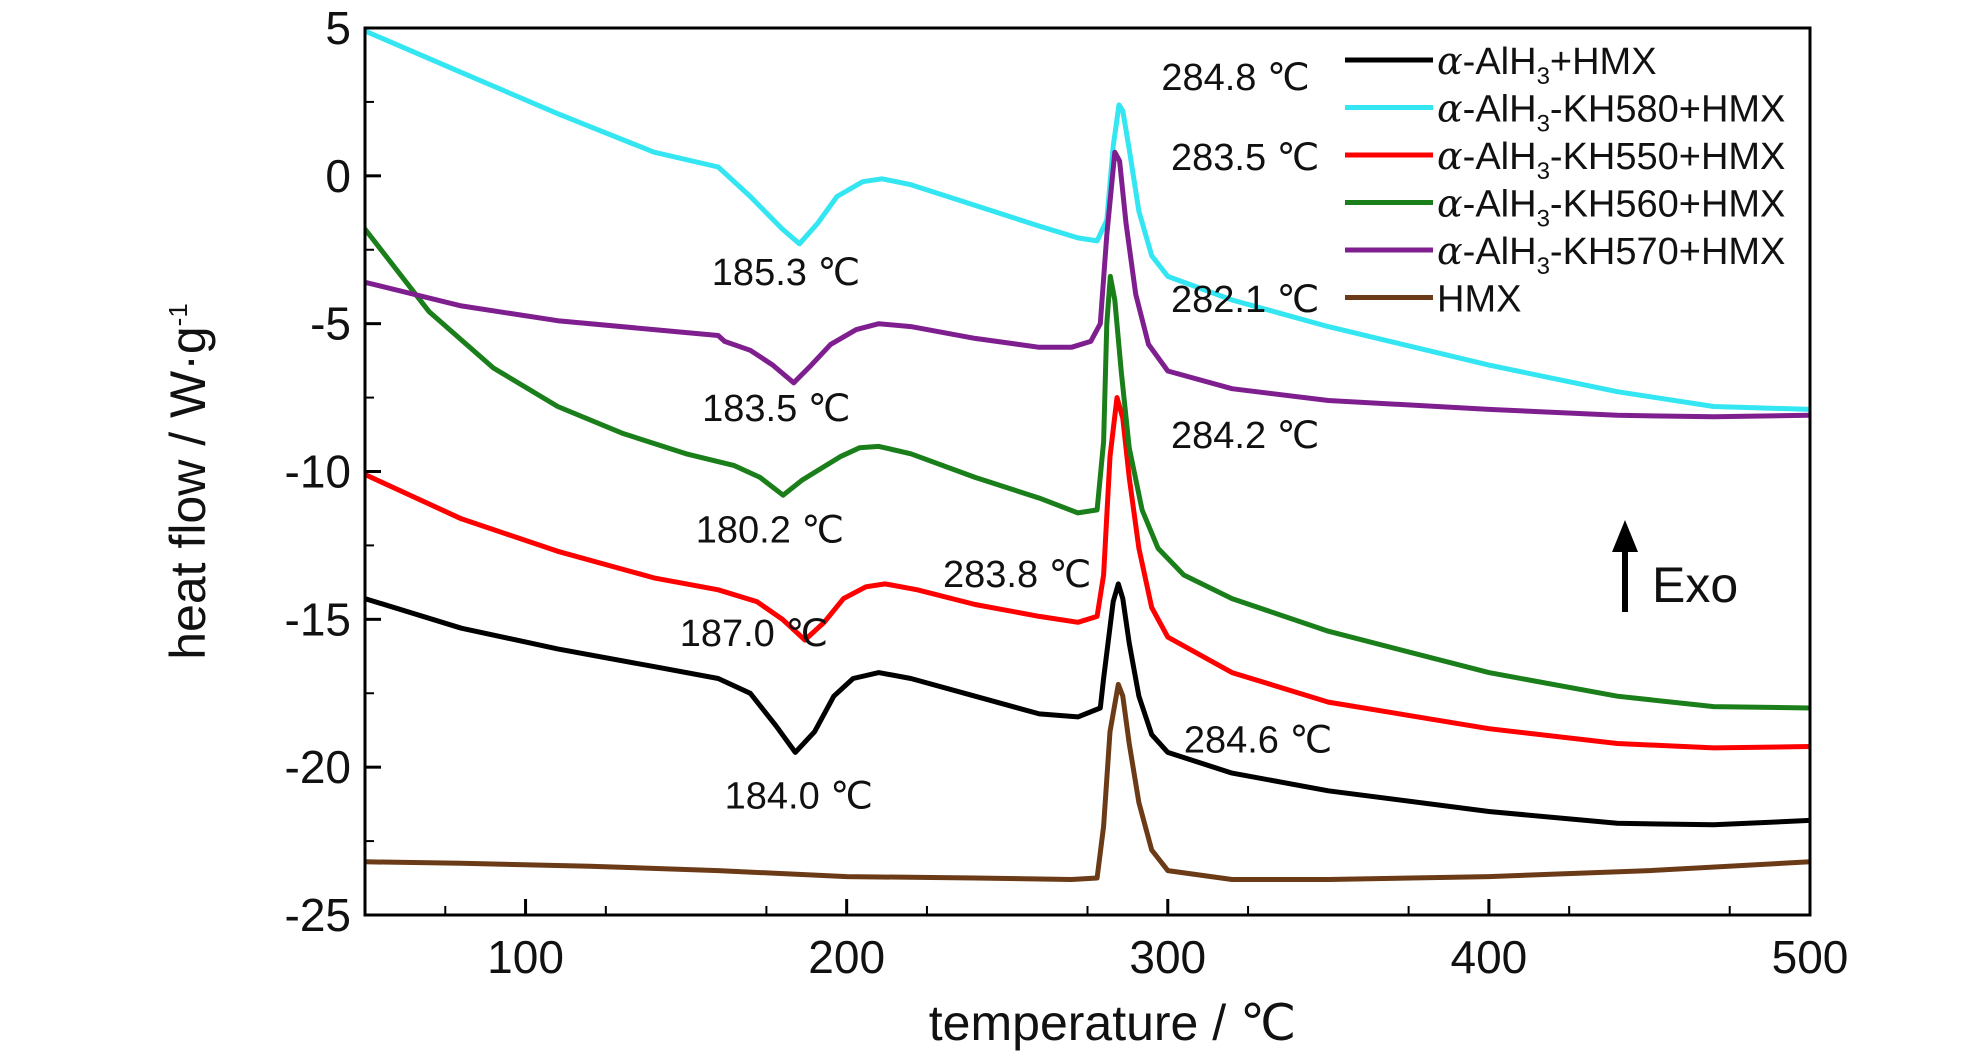  Describe the element at coordinates (1695, 585) in the screenshot. I see `exo-label: Exo` at that location.